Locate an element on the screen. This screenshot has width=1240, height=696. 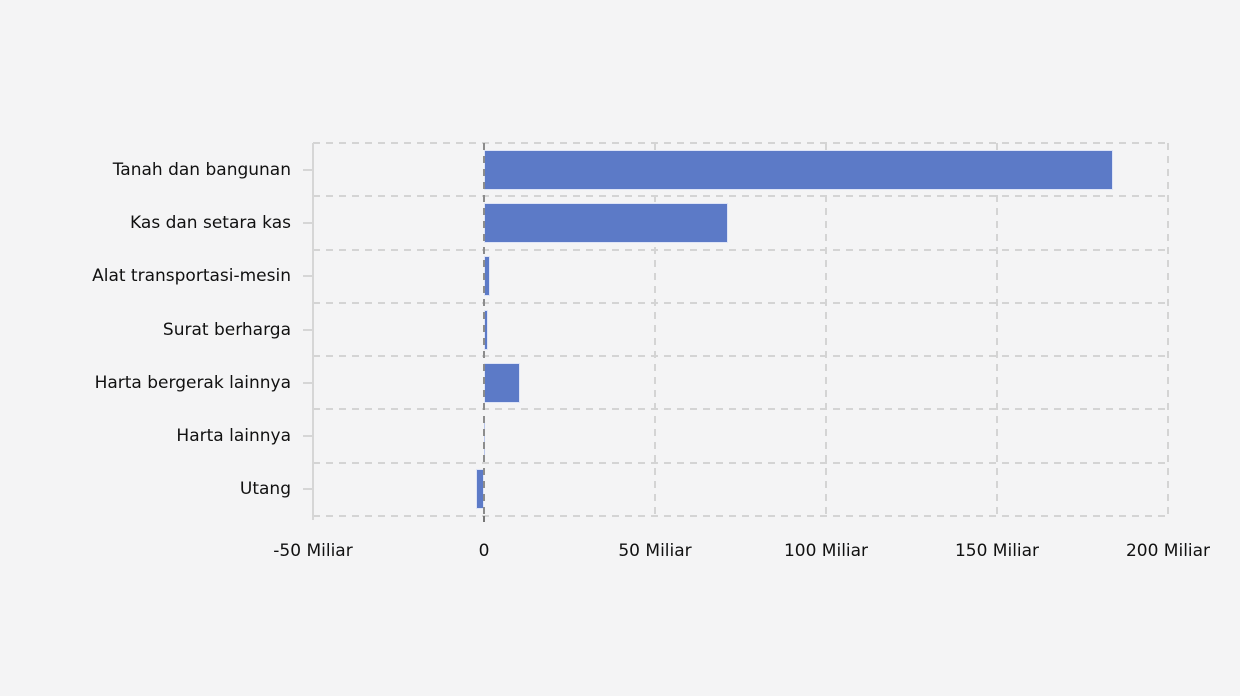
zero-line is located at coordinates (484, 329).